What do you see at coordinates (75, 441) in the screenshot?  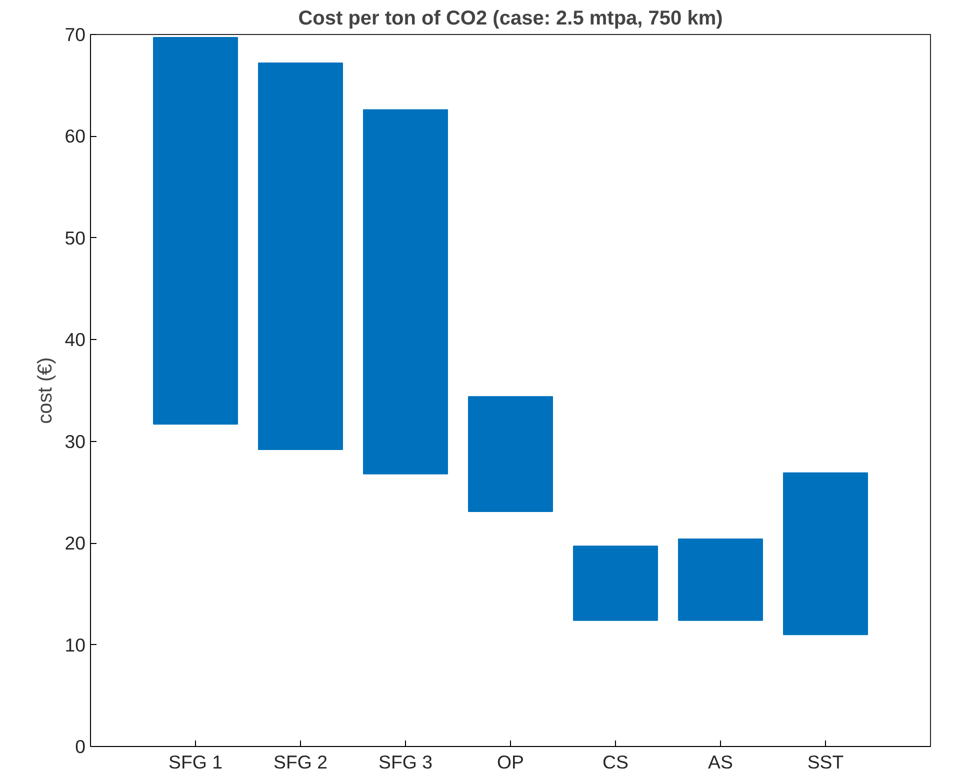 I see `y-tick-label: 30` at bounding box center [75, 441].